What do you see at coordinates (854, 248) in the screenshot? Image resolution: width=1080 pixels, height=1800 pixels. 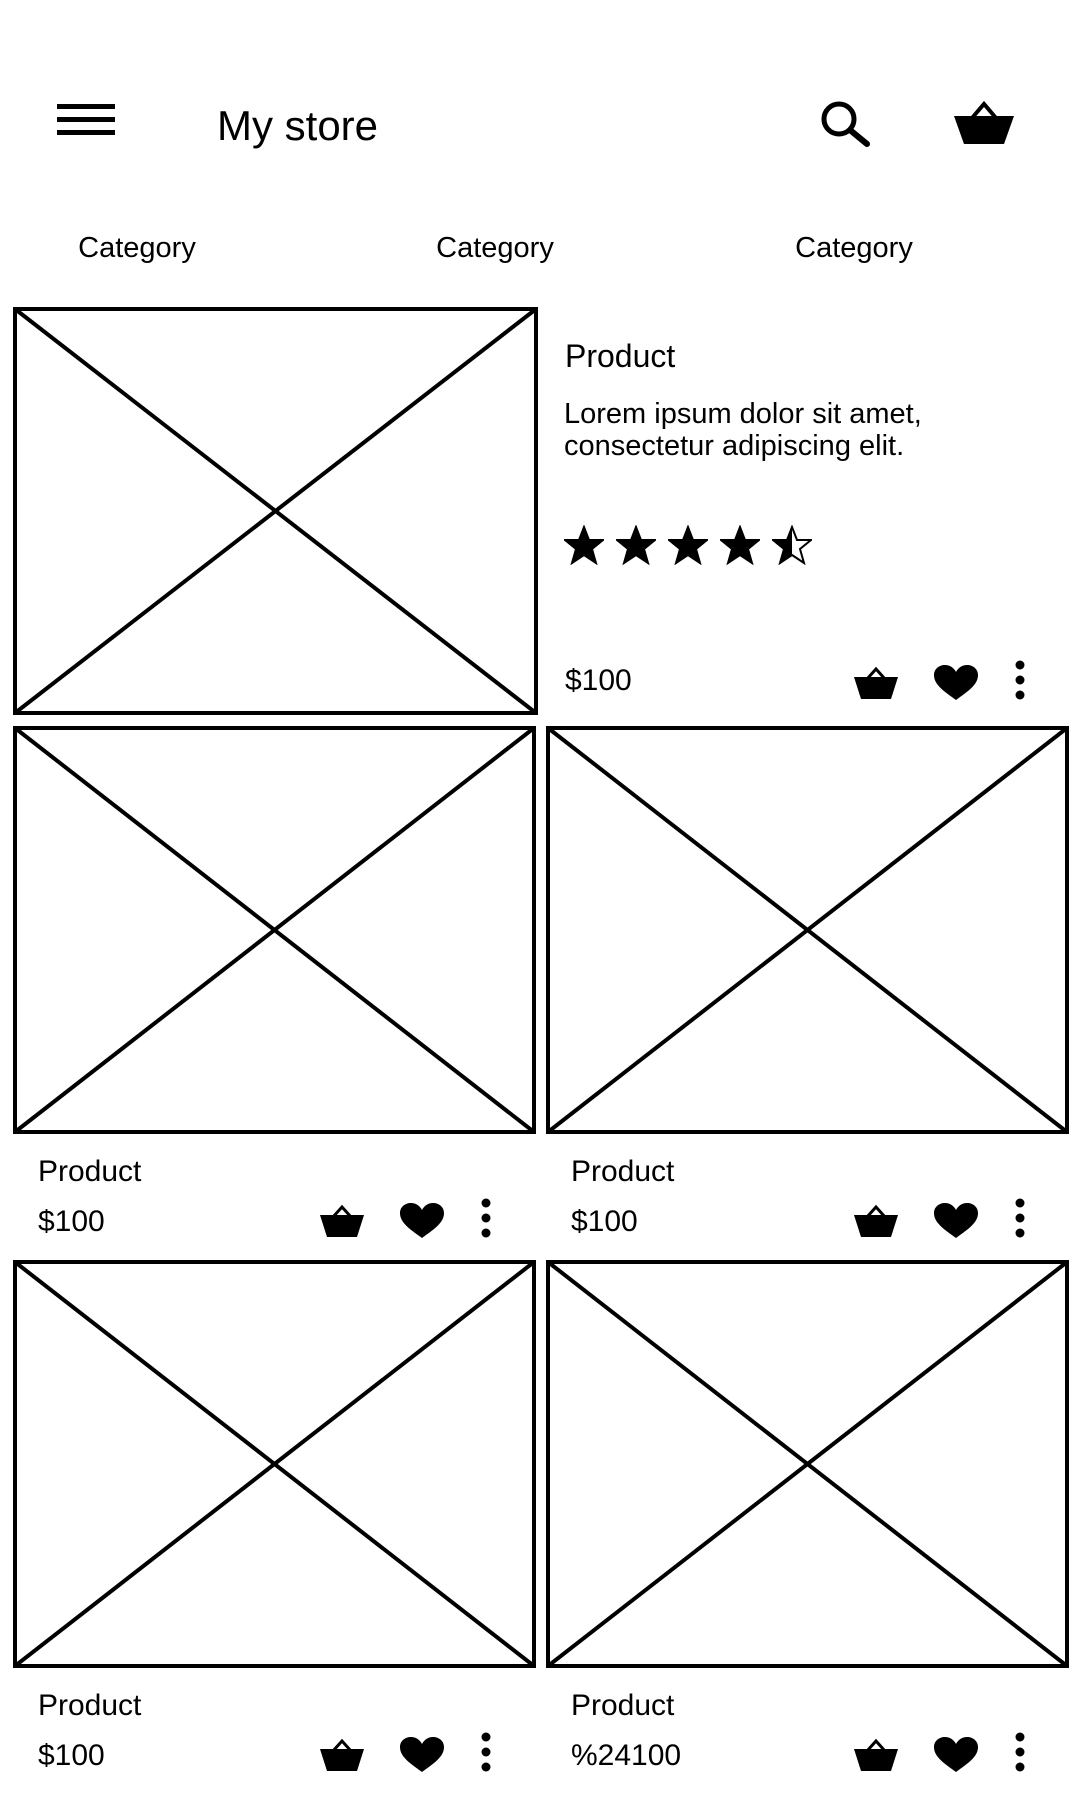 I see `category-tab-3: Category` at bounding box center [854, 248].